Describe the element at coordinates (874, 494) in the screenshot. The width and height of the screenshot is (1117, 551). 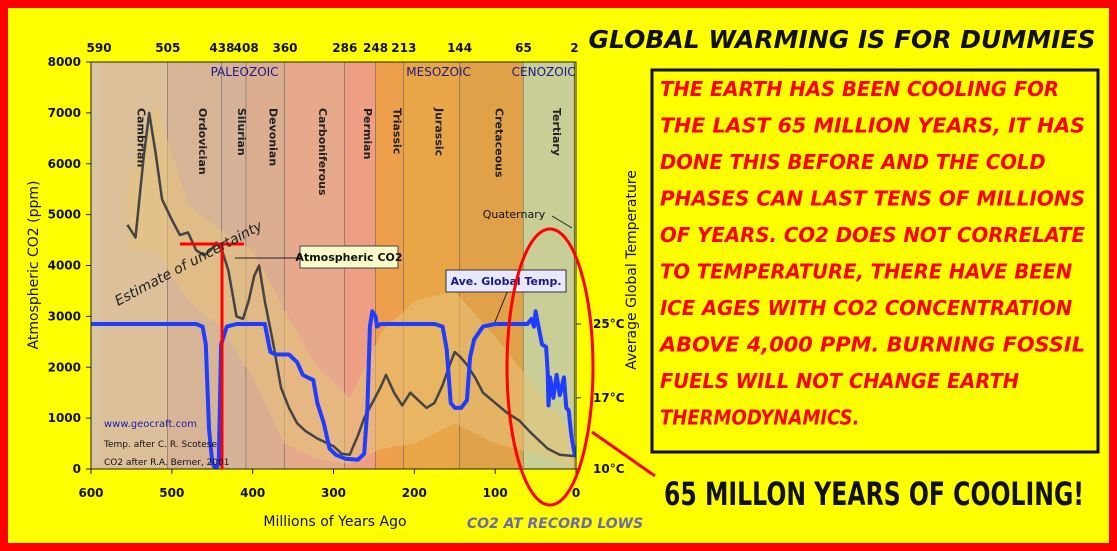
I see `headline: 65 MILLON YEARS OF COOLING!` at that location.